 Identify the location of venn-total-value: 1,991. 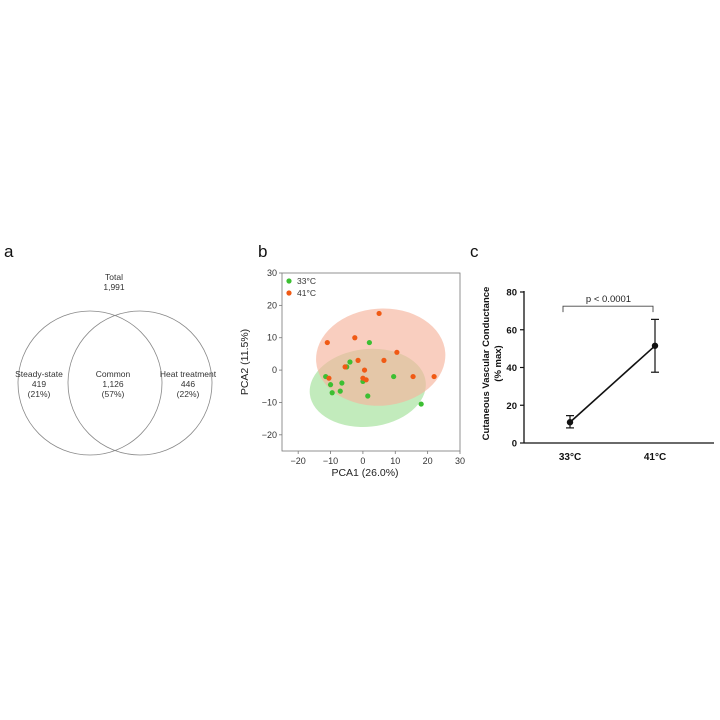
(114, 287).